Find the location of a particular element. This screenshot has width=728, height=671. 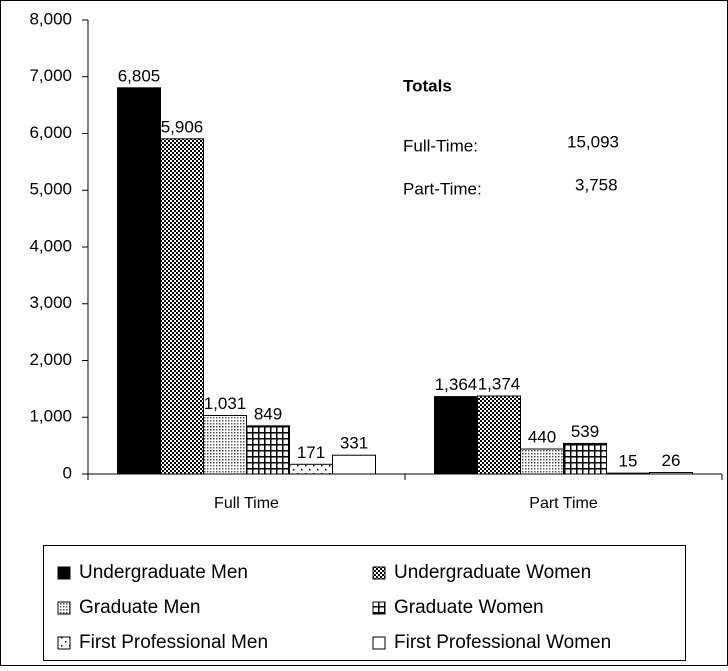

value-label: 15 is located at coordinates (628, 461).